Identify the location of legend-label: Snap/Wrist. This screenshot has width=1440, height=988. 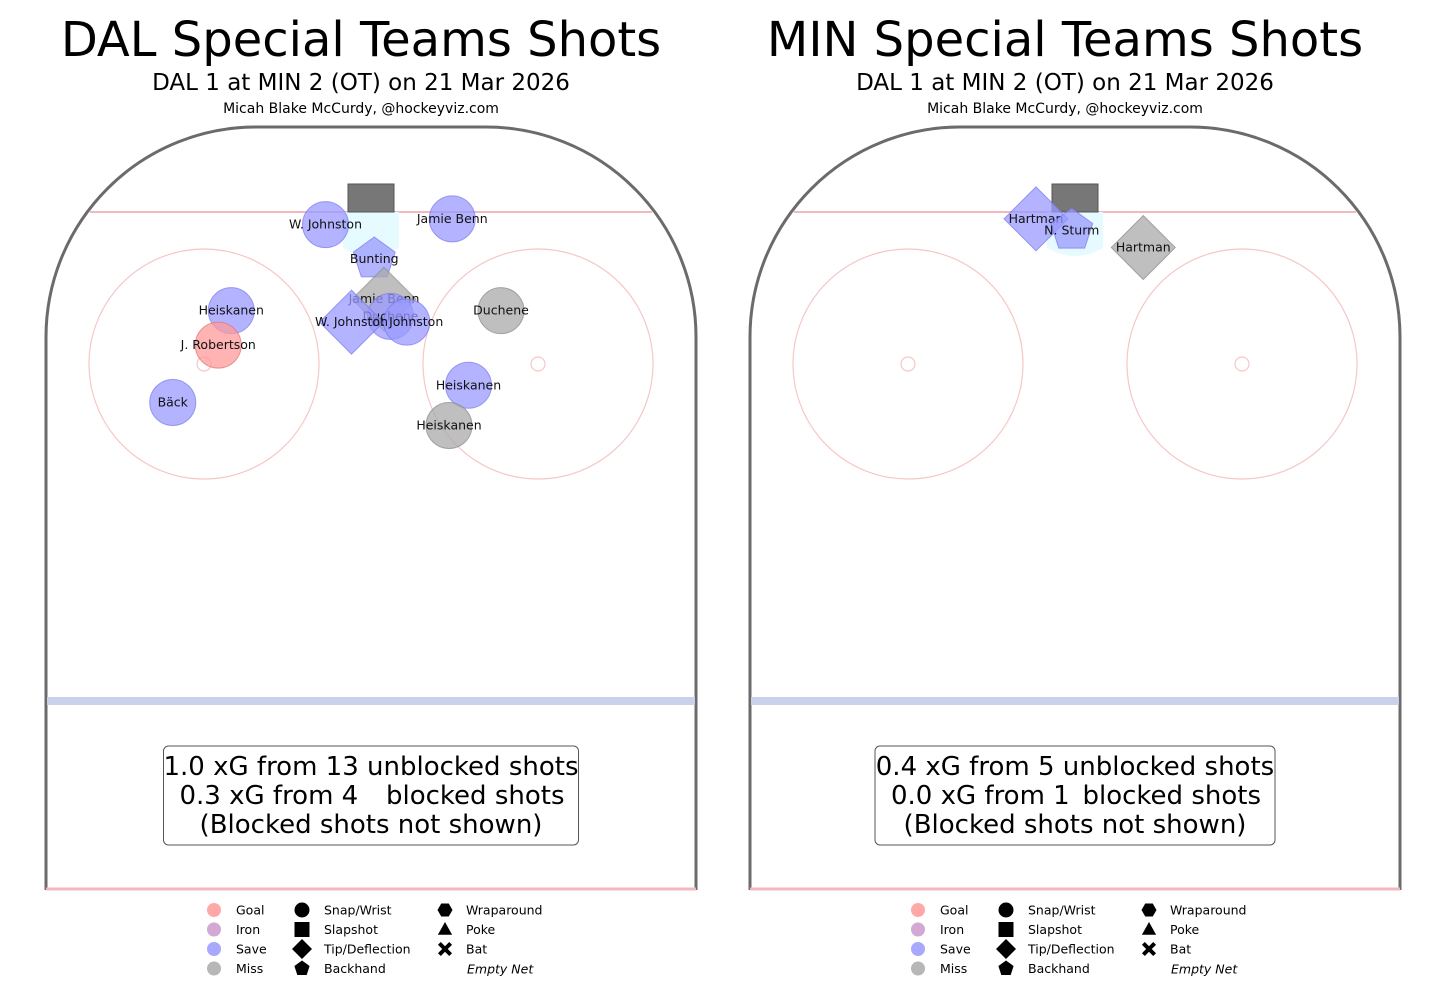
(358, 910).